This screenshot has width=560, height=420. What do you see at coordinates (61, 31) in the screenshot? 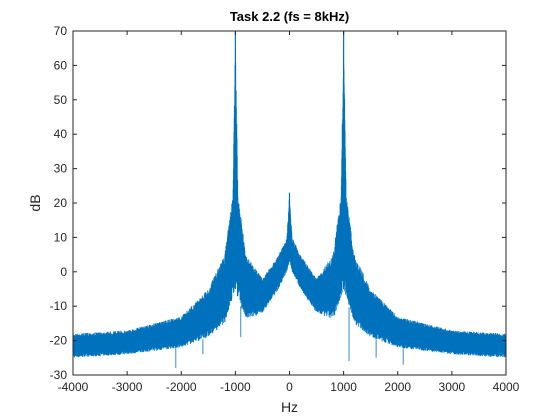
I see `y-tick-label: 70` at bounding box center [61, 31].